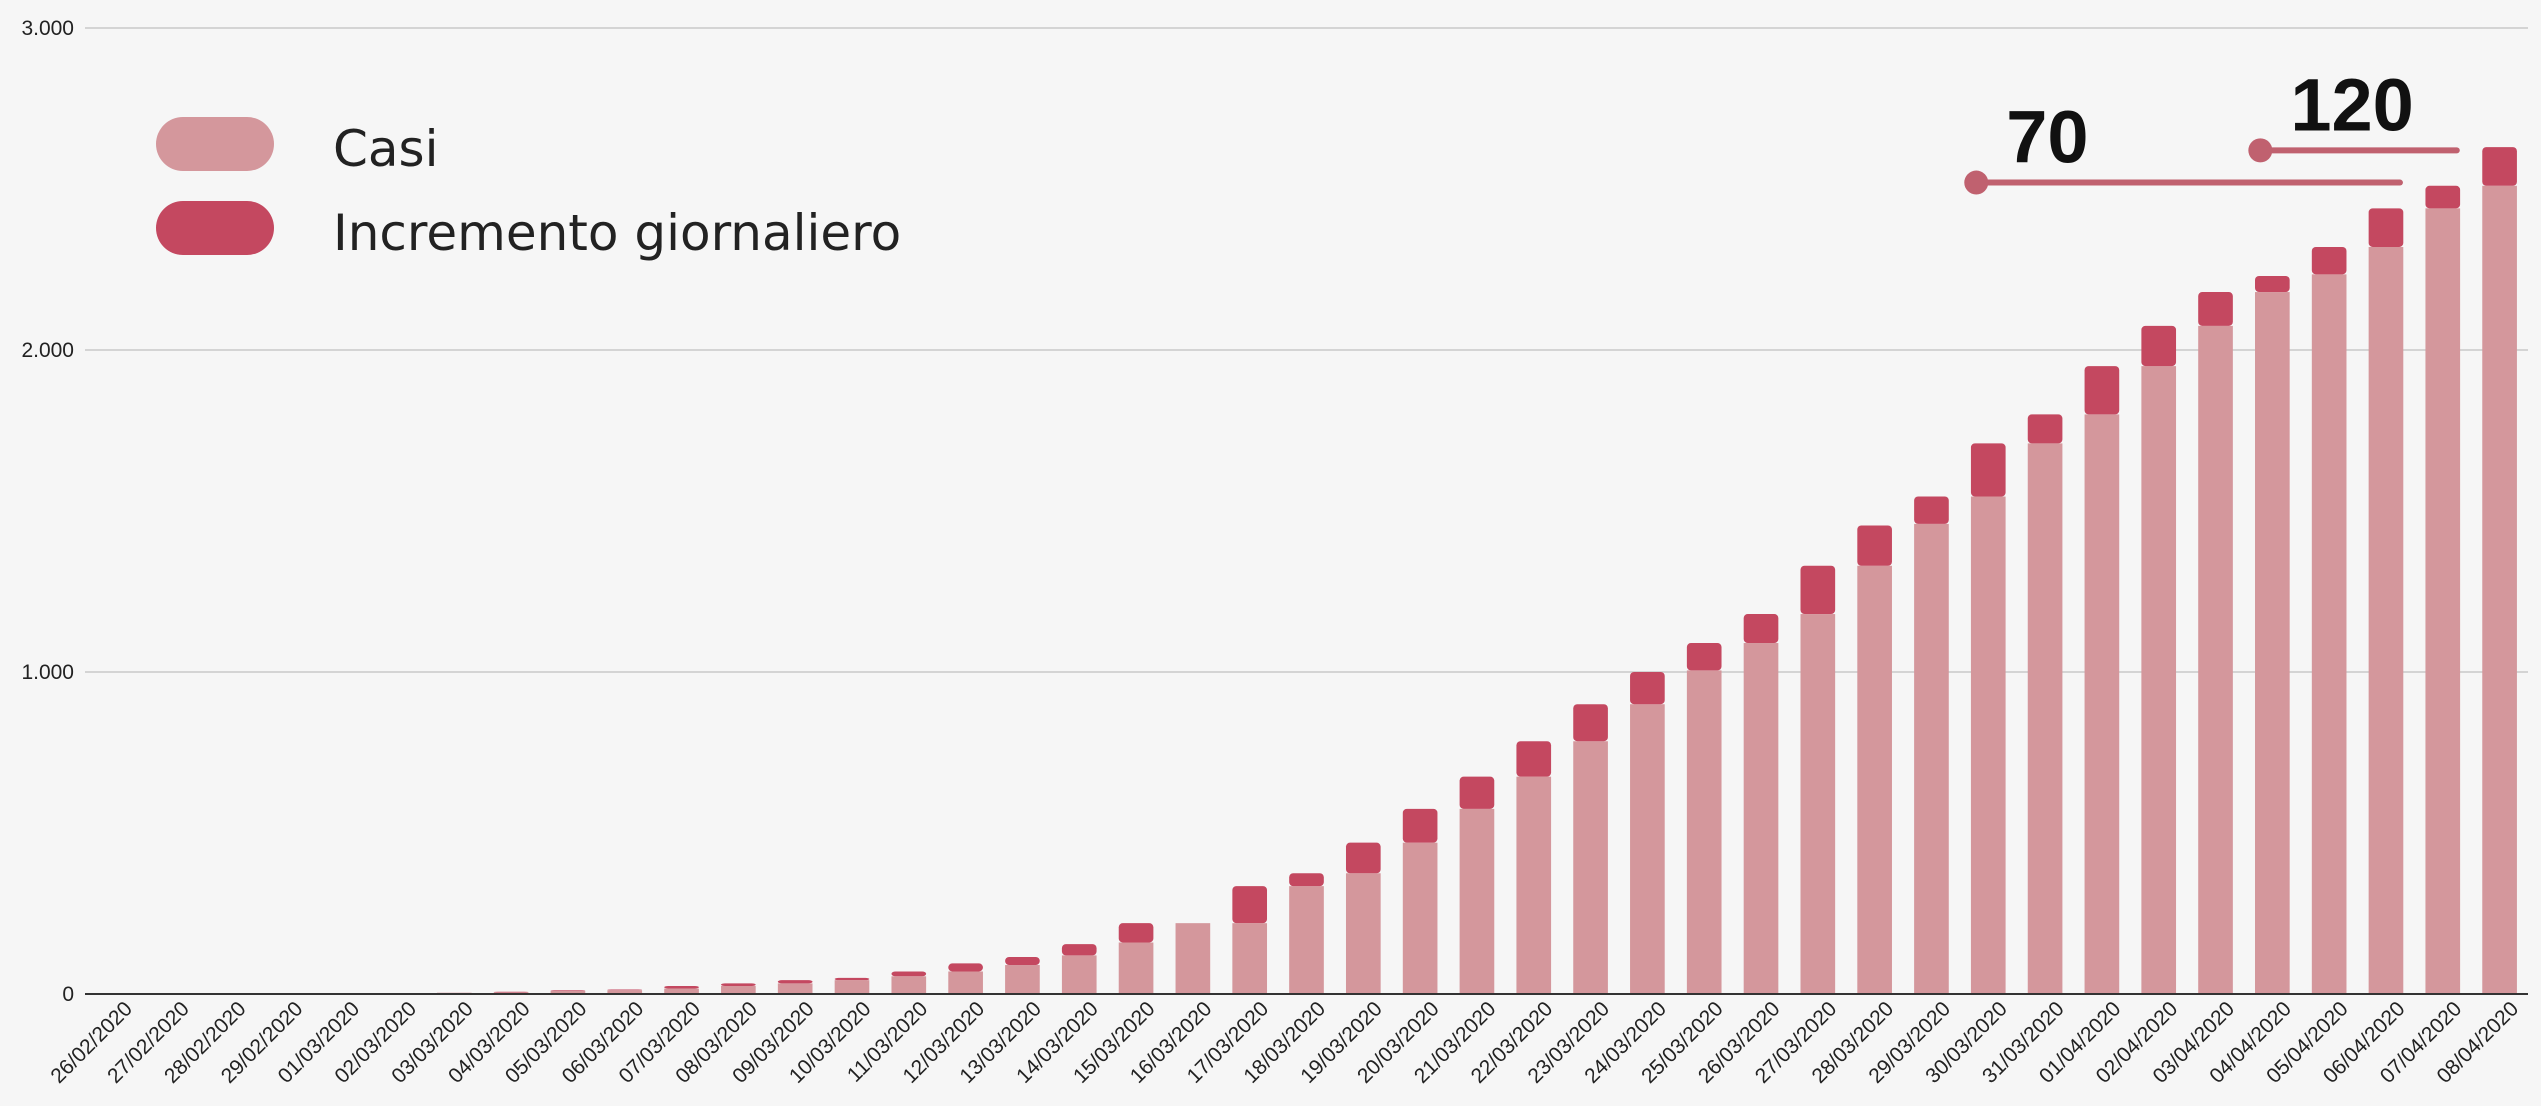  Describe the element at coordinates (617, 233) in the screenshot. I see `legend-label-incremento: Incremento giornaliero` at that location.